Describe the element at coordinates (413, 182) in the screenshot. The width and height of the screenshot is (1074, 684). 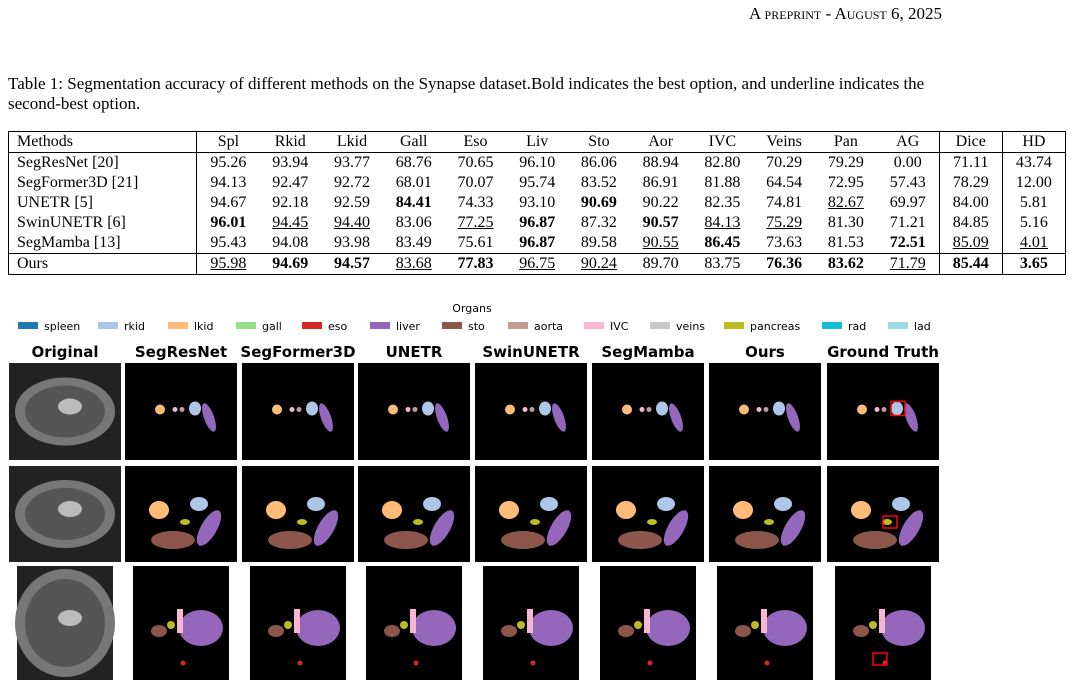
I see `table-cell: 68.01` at that location.